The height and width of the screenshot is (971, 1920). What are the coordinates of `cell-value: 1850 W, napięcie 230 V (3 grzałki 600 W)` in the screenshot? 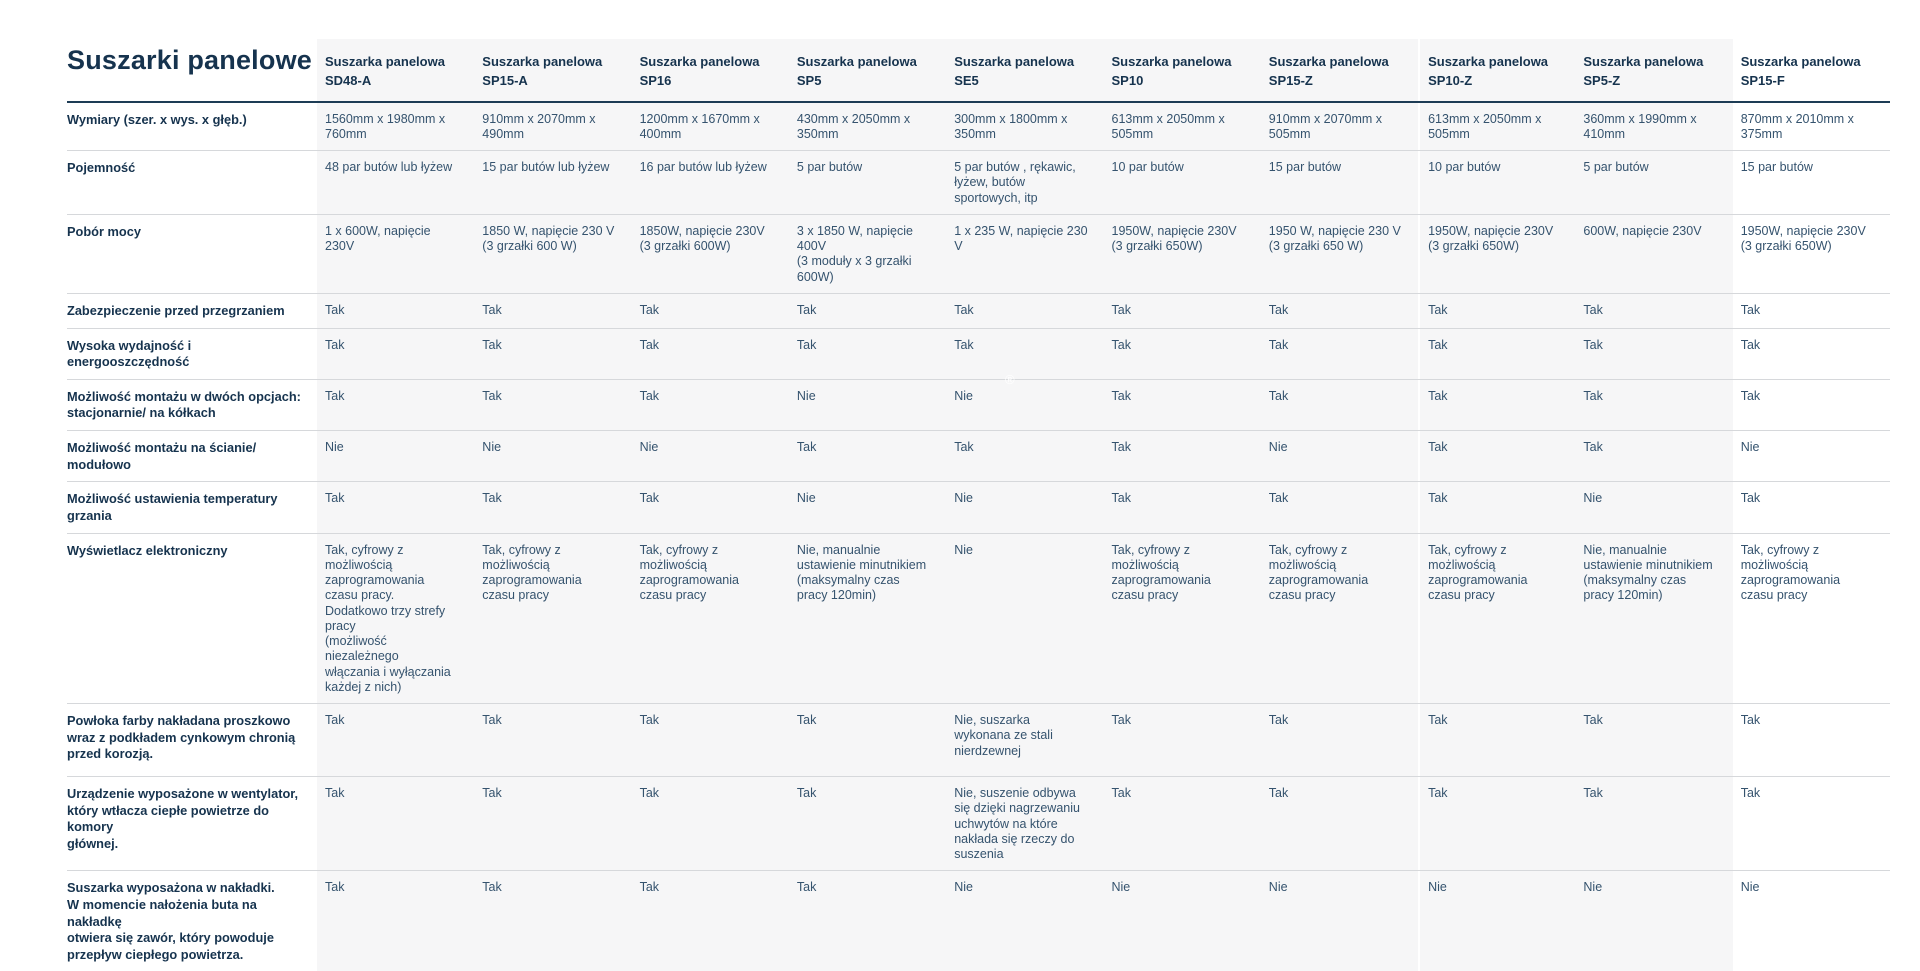 It's located at (553, 253).